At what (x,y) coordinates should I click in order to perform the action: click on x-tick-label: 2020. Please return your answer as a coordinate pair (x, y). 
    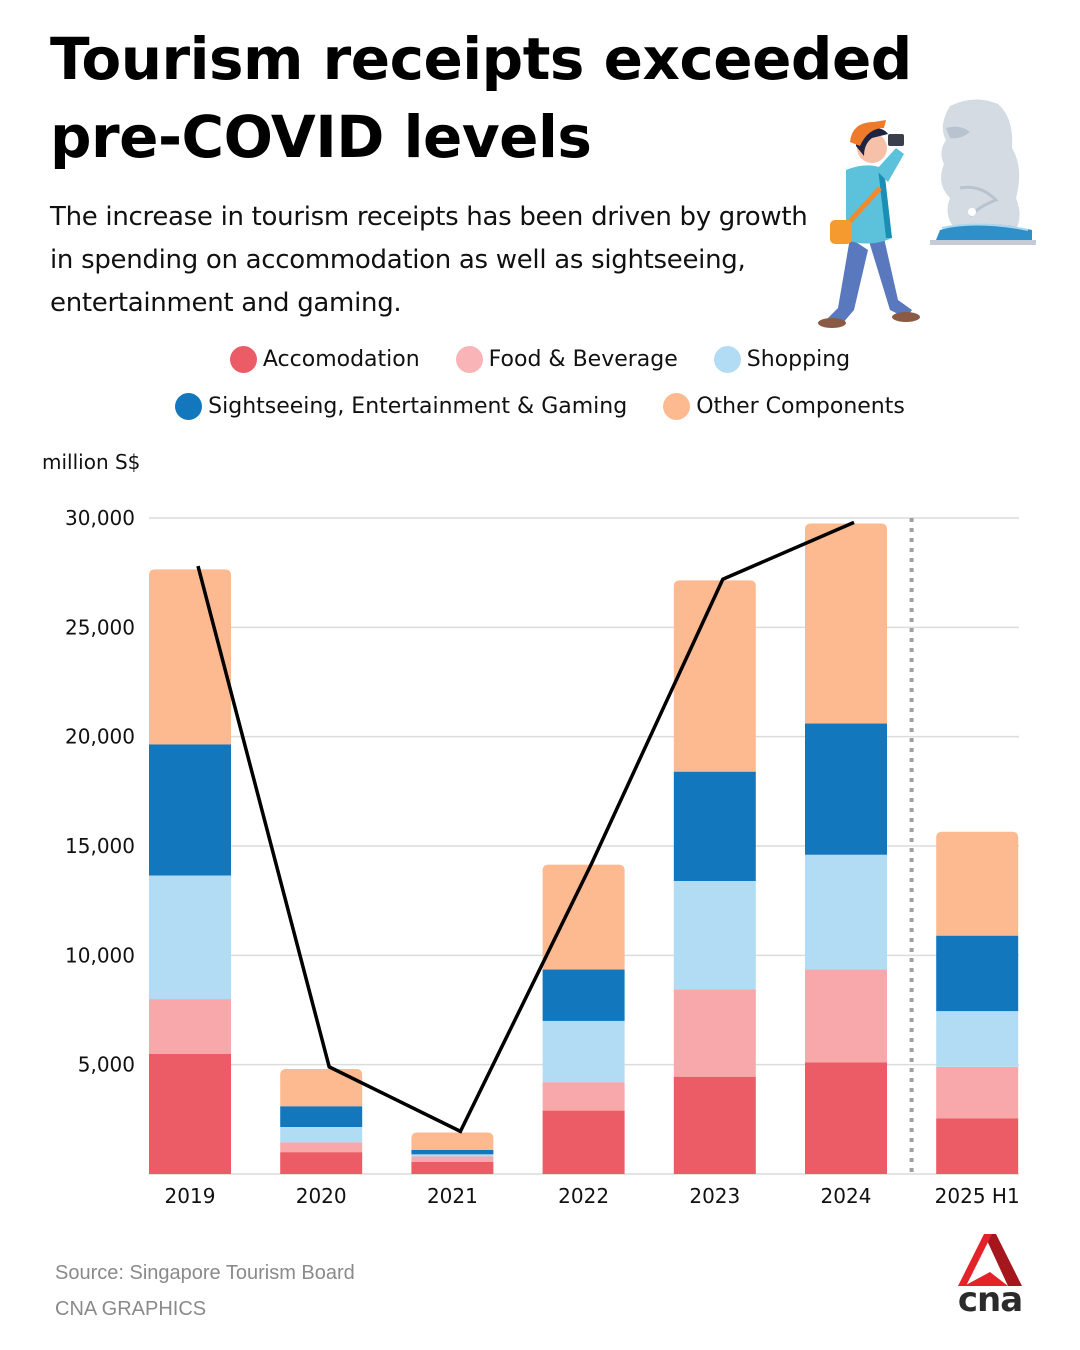
    Looking at the image, I should click on (321, 1196).